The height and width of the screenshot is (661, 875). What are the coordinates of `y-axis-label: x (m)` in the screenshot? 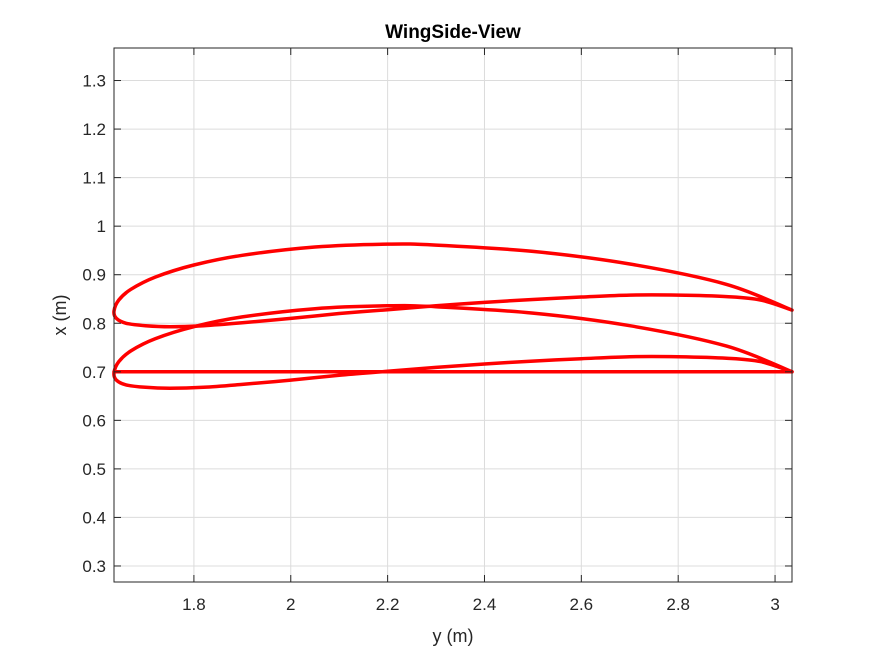 It's located at (60, 315).